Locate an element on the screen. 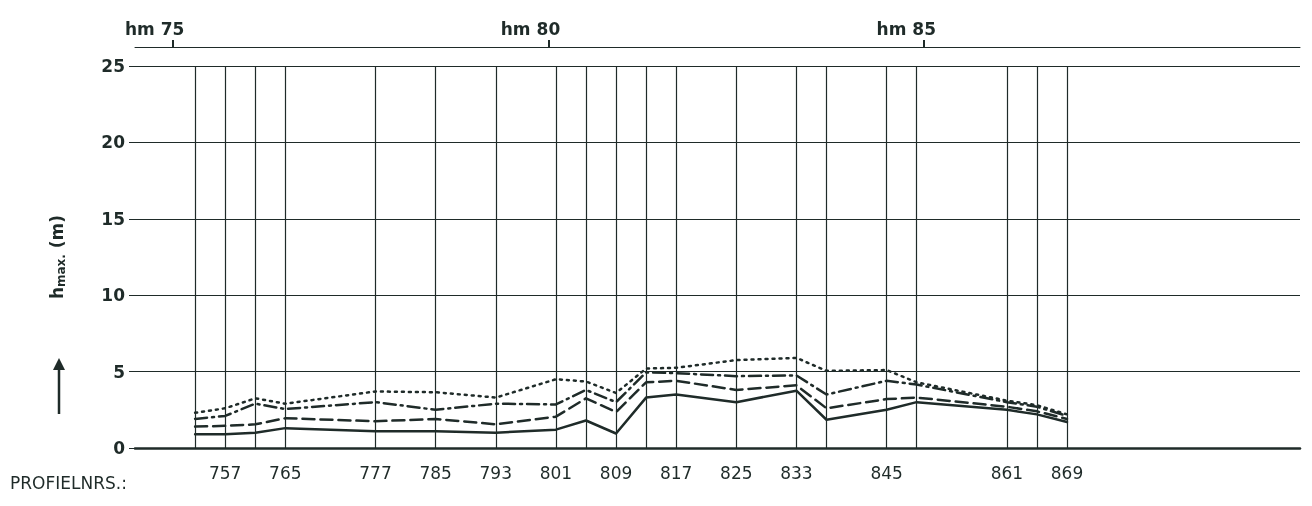 This screenshot has width=1312, height=506. y-axis-title: hmax. (m) is located at coordinates (57, 257).